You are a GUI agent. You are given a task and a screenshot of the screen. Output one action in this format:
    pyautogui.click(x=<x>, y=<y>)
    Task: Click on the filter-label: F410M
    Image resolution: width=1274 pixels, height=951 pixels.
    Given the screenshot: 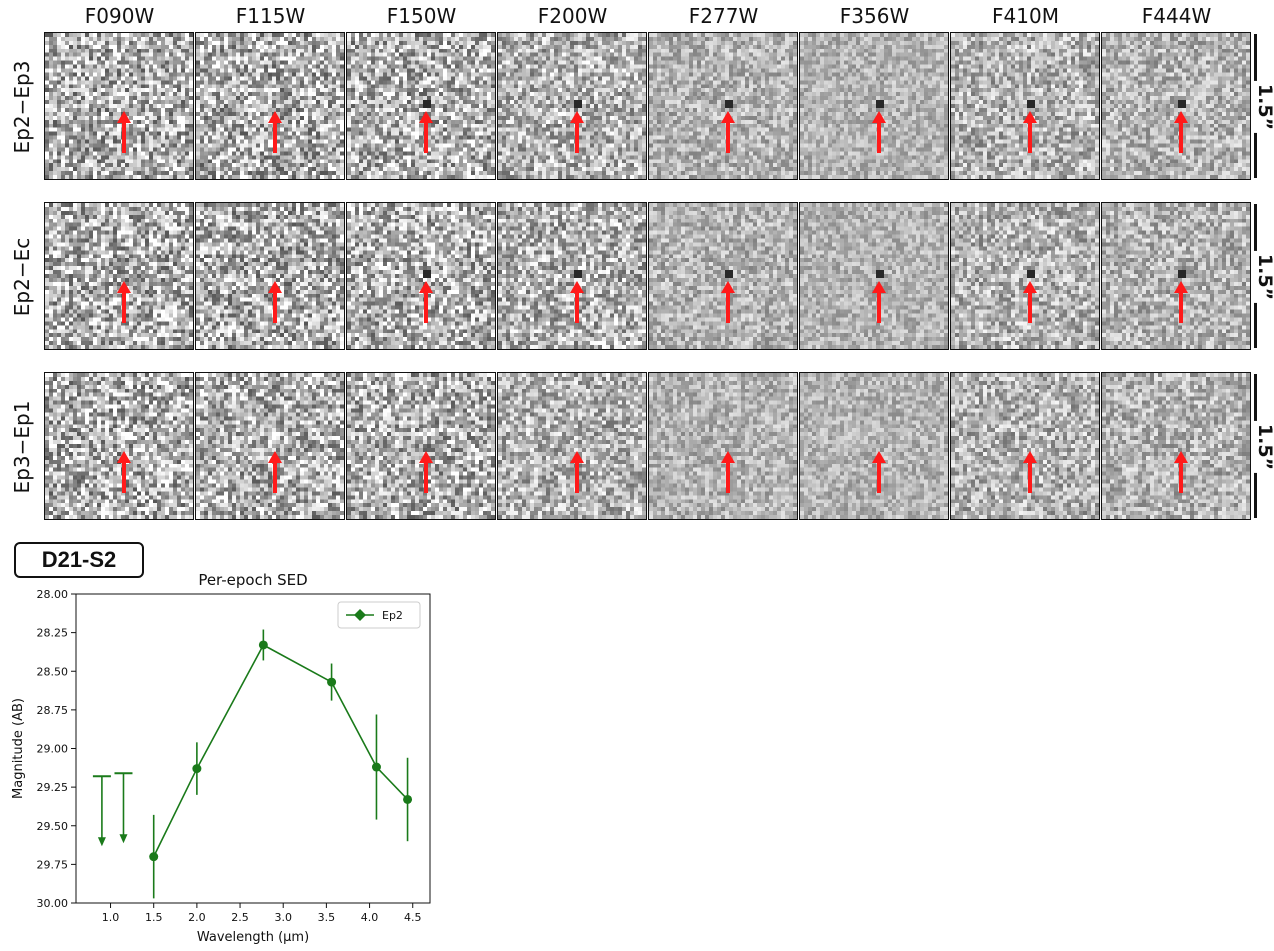 What is the action you would take?
    pyautogui.click(x=1025, y=16)
    